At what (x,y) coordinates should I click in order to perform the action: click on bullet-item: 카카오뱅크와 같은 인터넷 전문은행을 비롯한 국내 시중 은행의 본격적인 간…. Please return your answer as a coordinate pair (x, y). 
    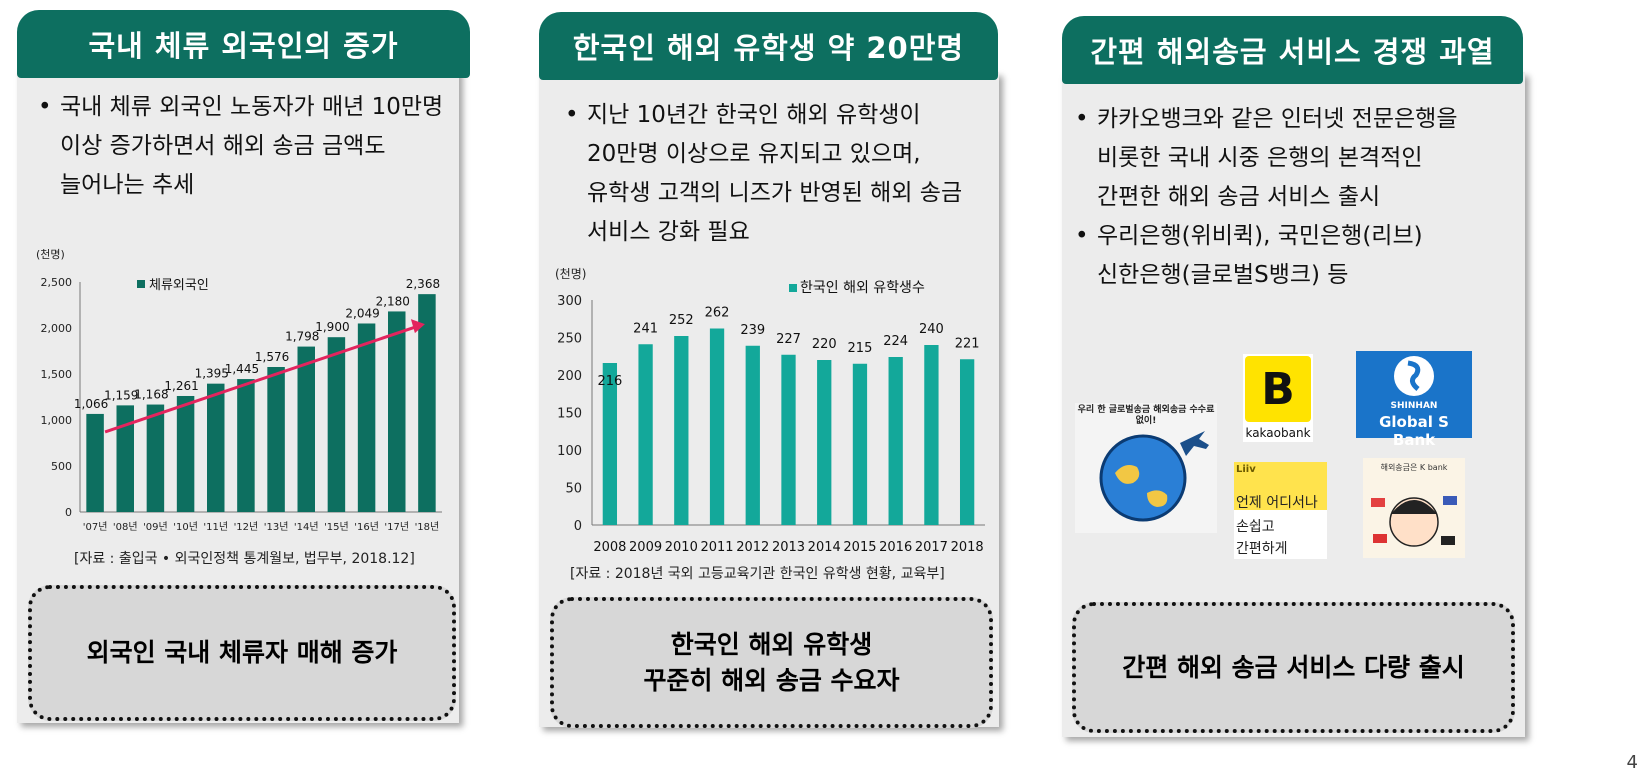
    Looking at the image, I should click on (1297, 158).